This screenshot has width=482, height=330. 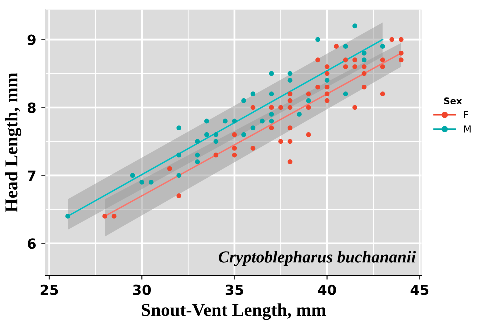 What do you see at coordinates (49, 290) in the screenshot?
I see `x-tick-label: 25` at bounding box center [49, 290].